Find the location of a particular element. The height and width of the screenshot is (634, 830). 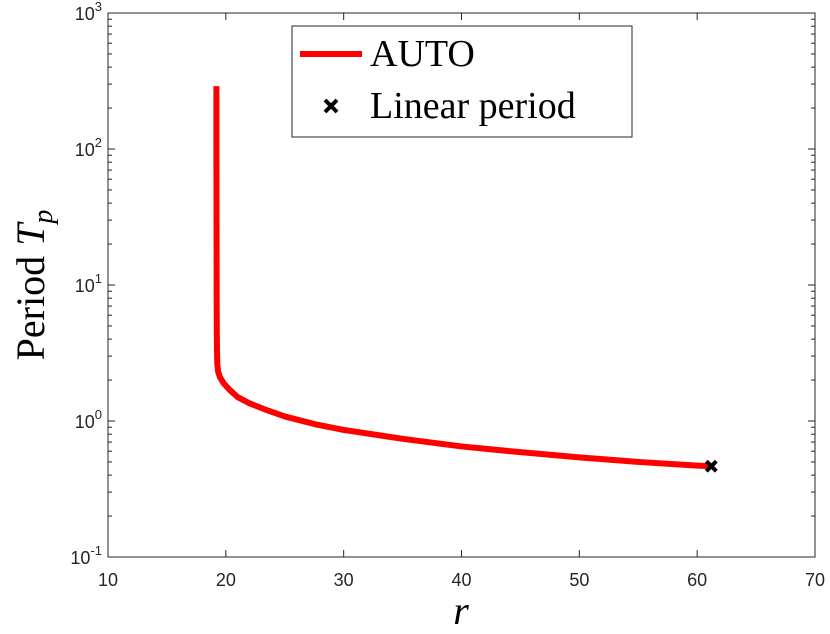

y-tick-label: 10⁰ is located at coordinates (88, 419).